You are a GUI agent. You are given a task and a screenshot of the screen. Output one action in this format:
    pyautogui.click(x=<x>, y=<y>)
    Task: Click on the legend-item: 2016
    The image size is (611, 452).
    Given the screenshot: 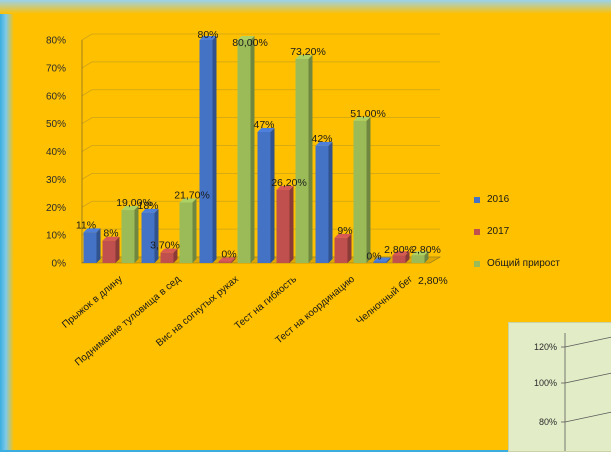 What is the action you would take?
    pyautogui.click(x=517, y=199)
    